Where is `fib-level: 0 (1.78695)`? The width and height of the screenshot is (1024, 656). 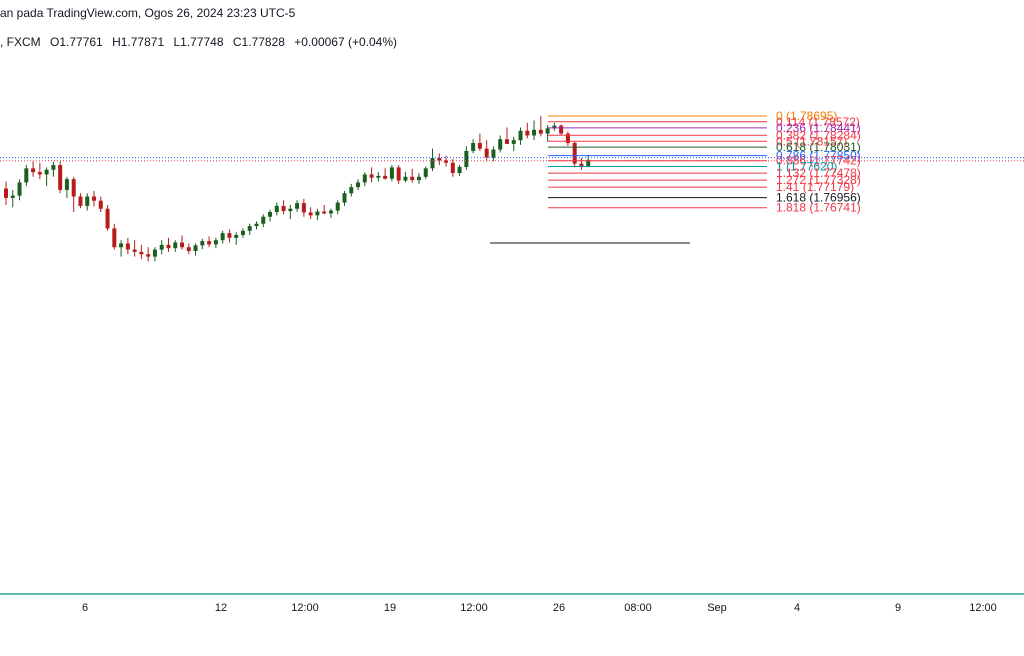
fib-level: 0 (1.78695) is located at coordinates (692, 116).